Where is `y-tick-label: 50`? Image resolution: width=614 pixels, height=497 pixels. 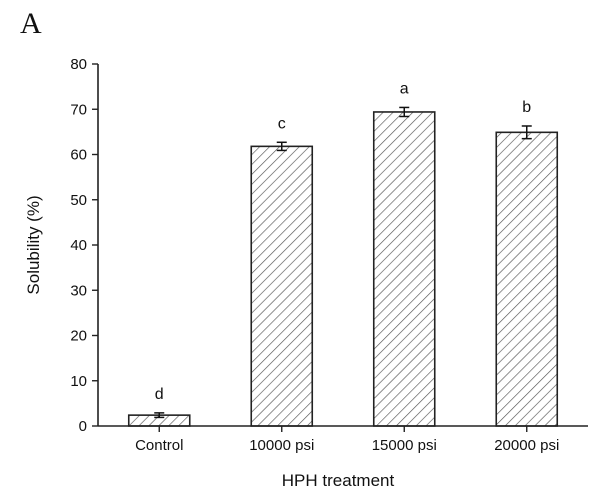 y-tick-label: 50 is located at coordinates (78, 200).